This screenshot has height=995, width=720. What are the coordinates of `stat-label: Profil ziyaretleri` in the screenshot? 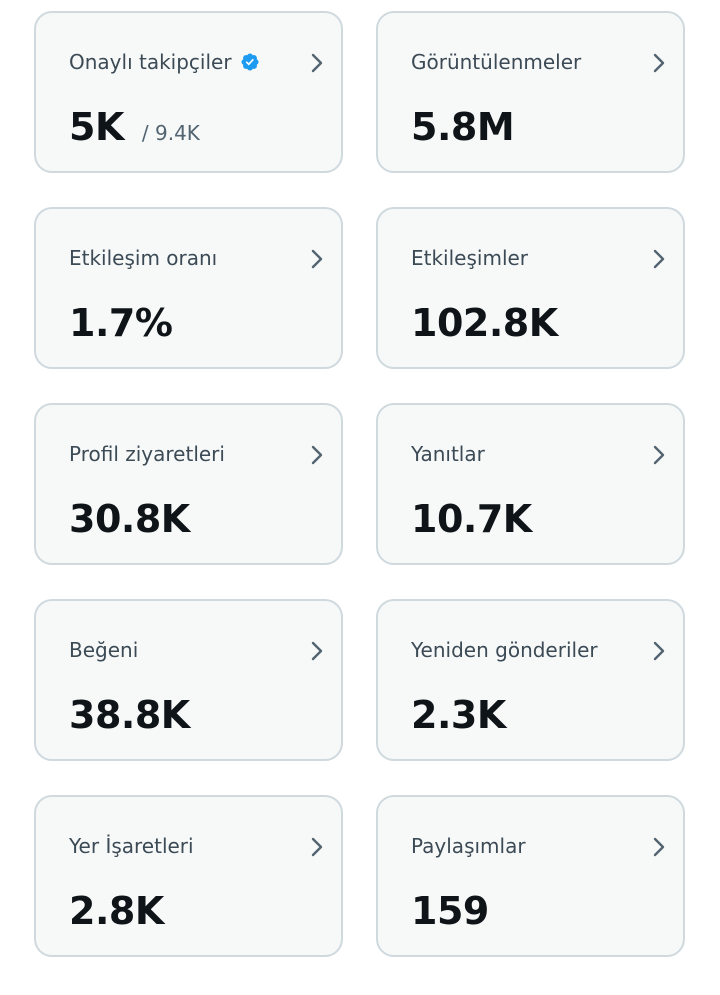 It's located at (147, 454).